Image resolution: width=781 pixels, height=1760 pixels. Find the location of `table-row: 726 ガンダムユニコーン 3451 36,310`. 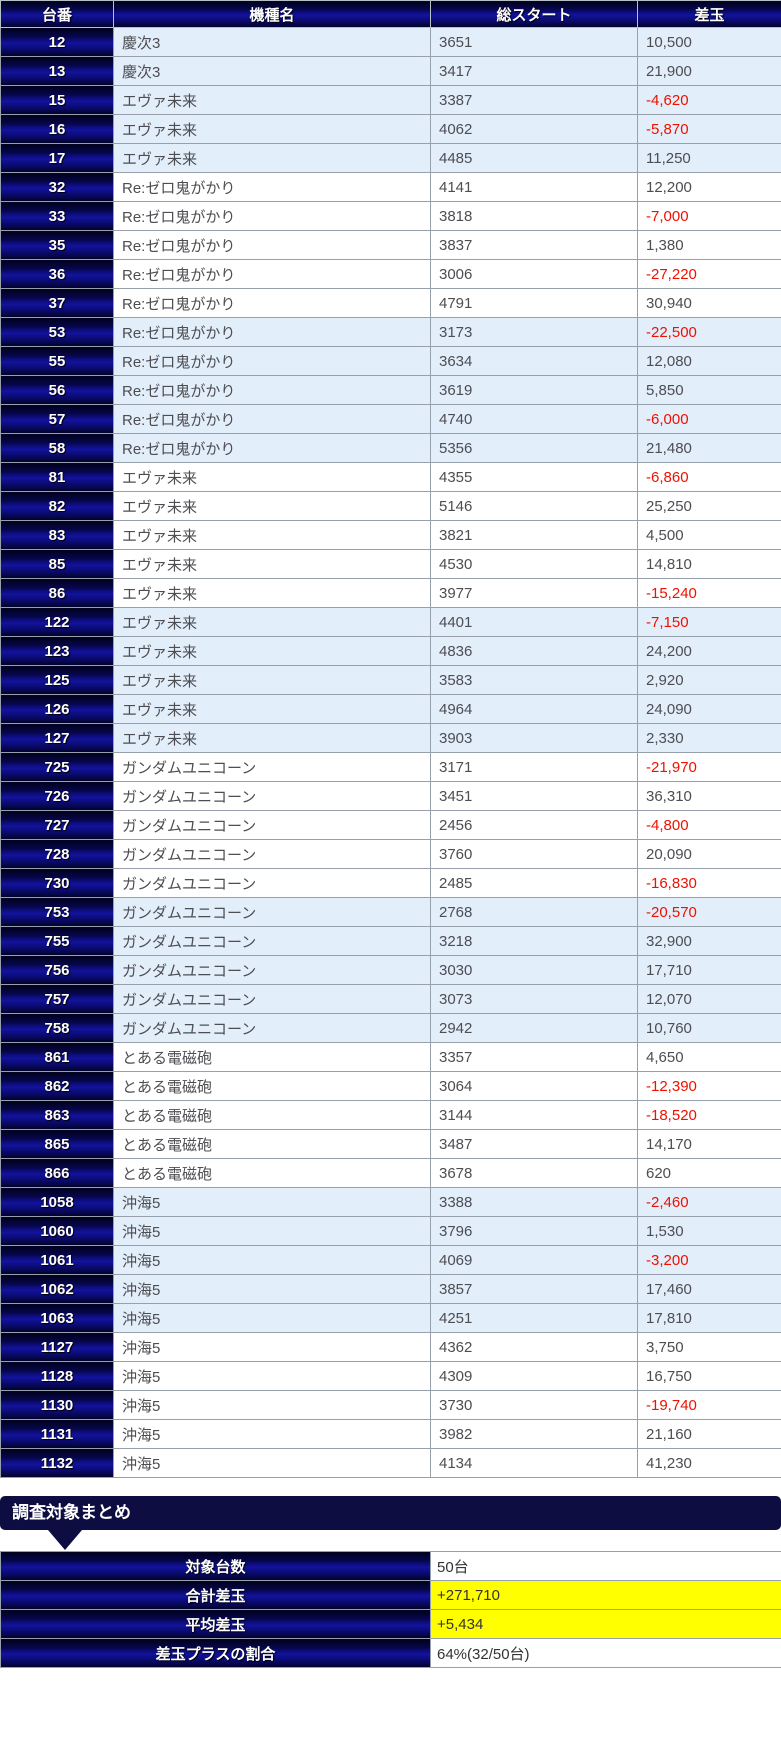

table-row: 726 ガンダムユニコーン 3451 36,310 is located at coordinates (390, 796).